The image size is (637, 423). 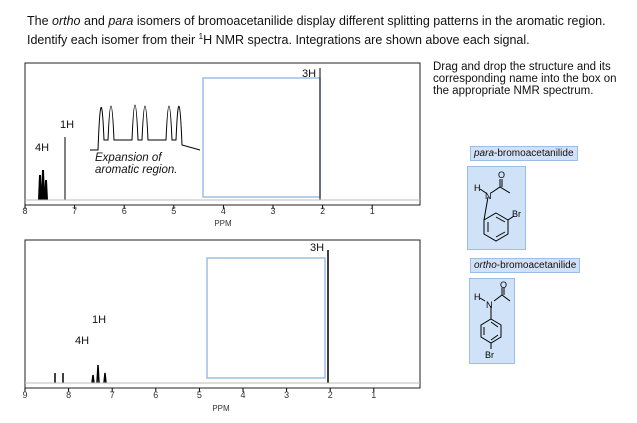 I want to click on annotation: aromatic region., so click(x=136, y=170).